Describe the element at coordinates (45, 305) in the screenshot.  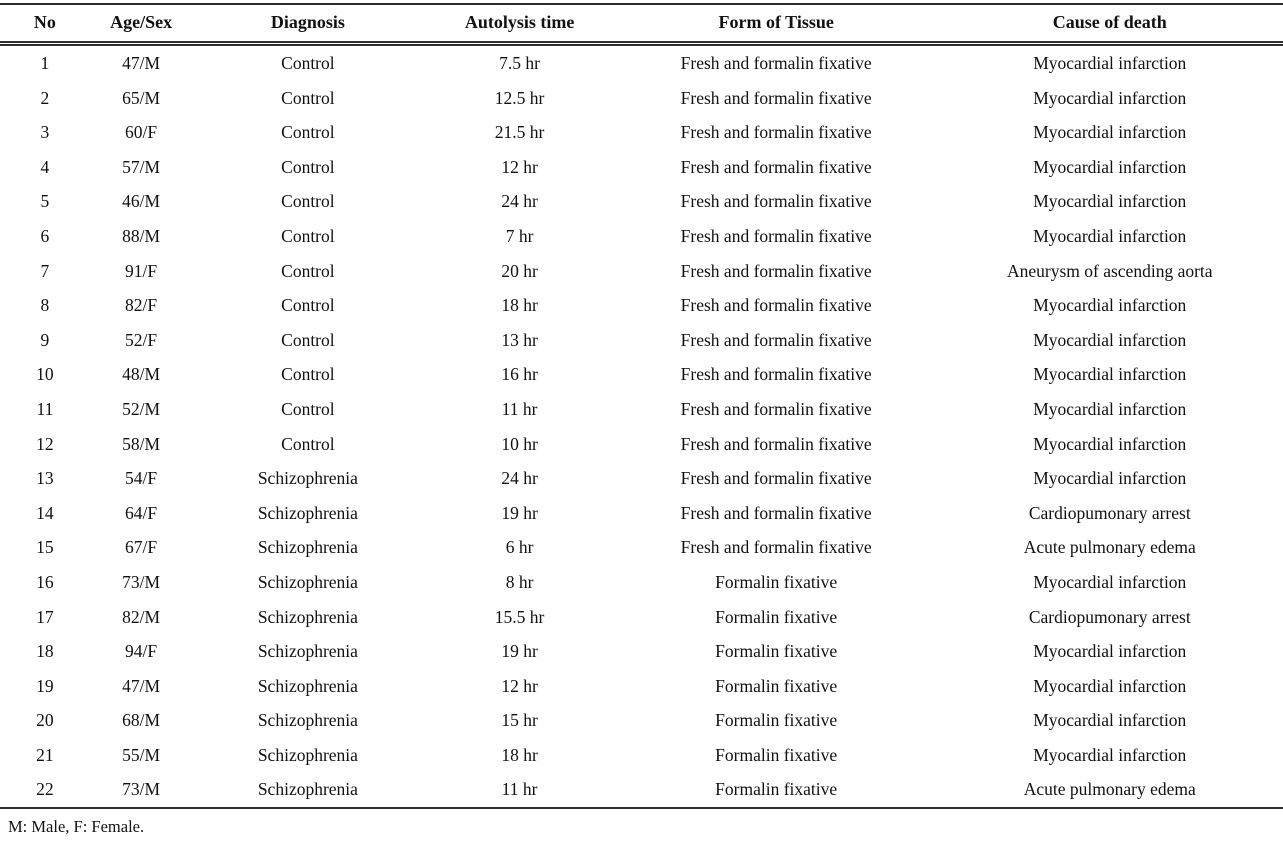
I see `cell-no: 8` at that location.